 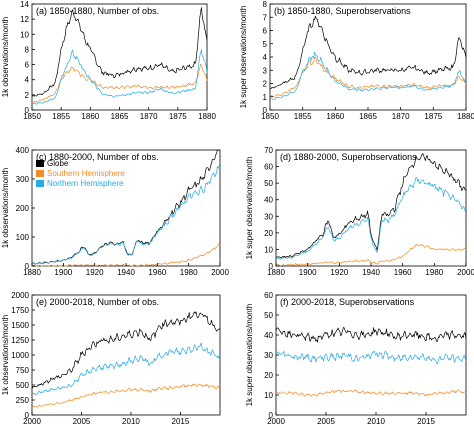 What do you see at coordinates (23, 208) in the screenshot?
I see `y-tick-label: 200` at bounding box center [23, 208].